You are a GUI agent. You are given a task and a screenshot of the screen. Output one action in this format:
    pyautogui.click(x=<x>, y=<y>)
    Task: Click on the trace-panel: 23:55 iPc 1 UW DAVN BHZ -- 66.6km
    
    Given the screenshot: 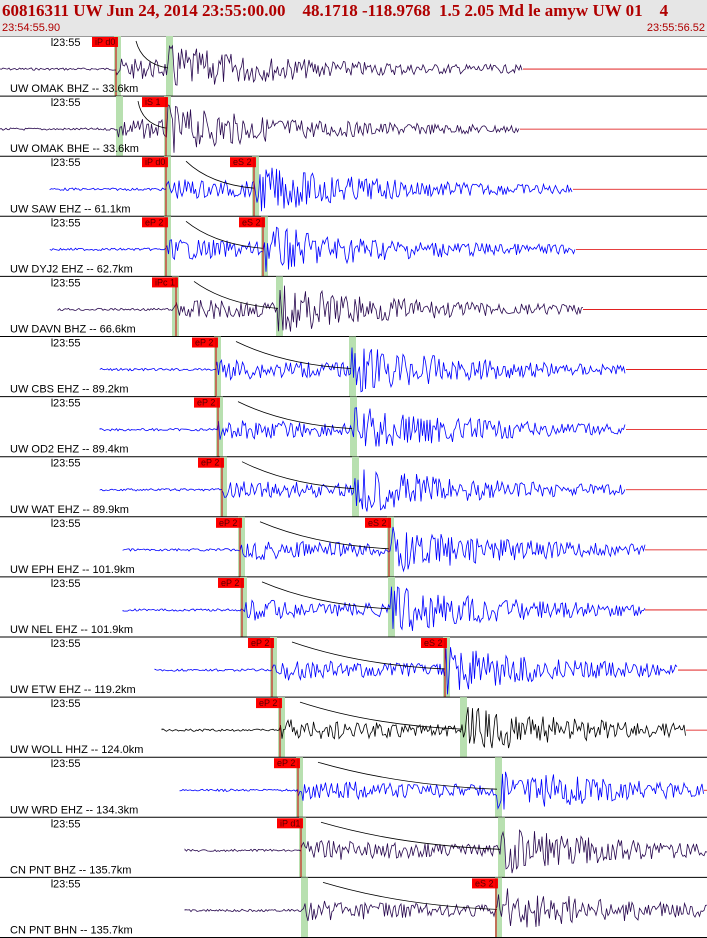 What is the action you would take?
    pyautogui.click(x=353, y=306)
    